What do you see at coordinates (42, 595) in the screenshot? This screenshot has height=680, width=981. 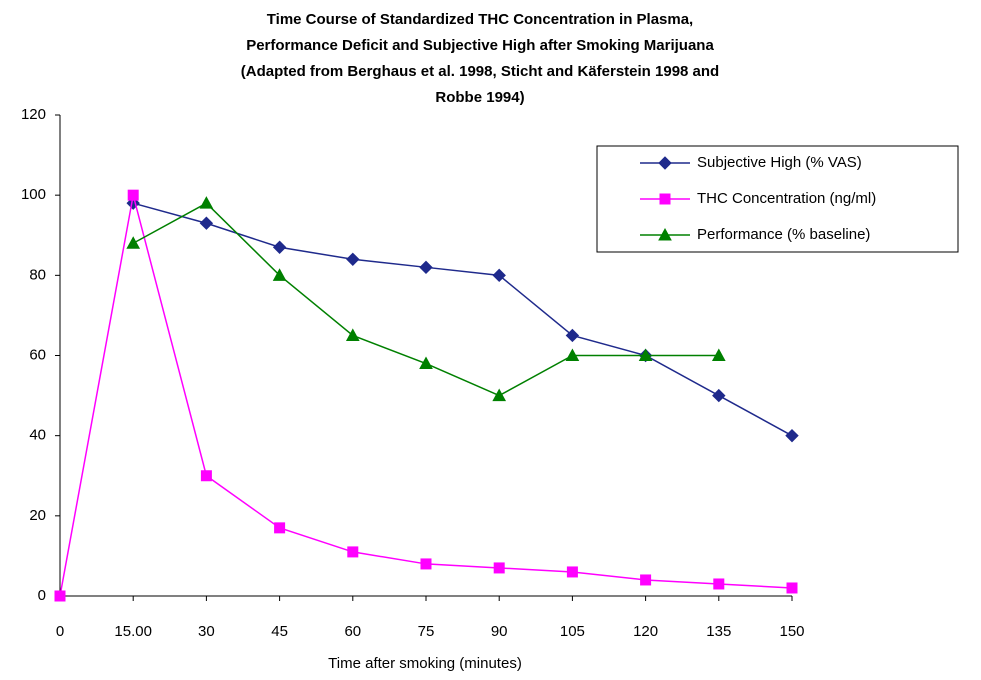 I see `y-tick-label: 0` at bounding box center [42, 595].